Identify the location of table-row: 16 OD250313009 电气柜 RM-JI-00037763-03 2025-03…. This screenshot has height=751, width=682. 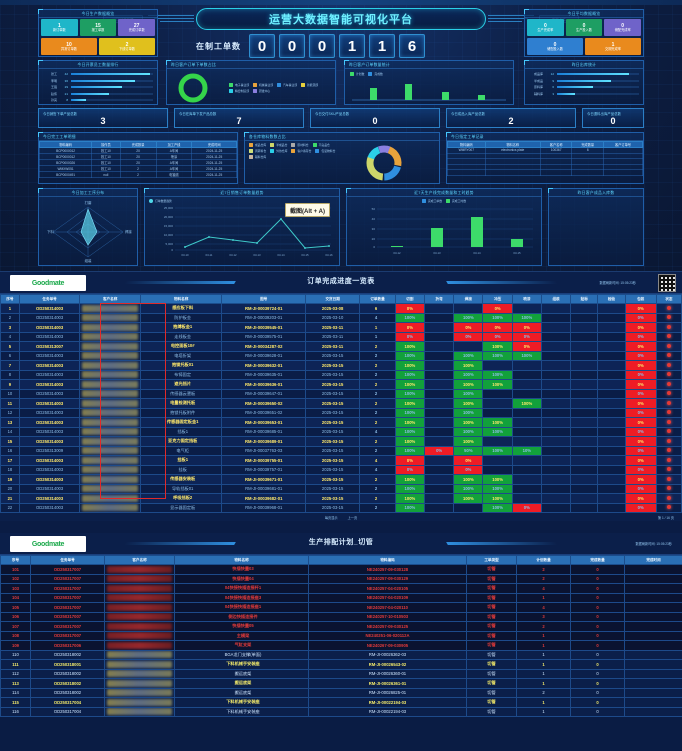
(341, 450).